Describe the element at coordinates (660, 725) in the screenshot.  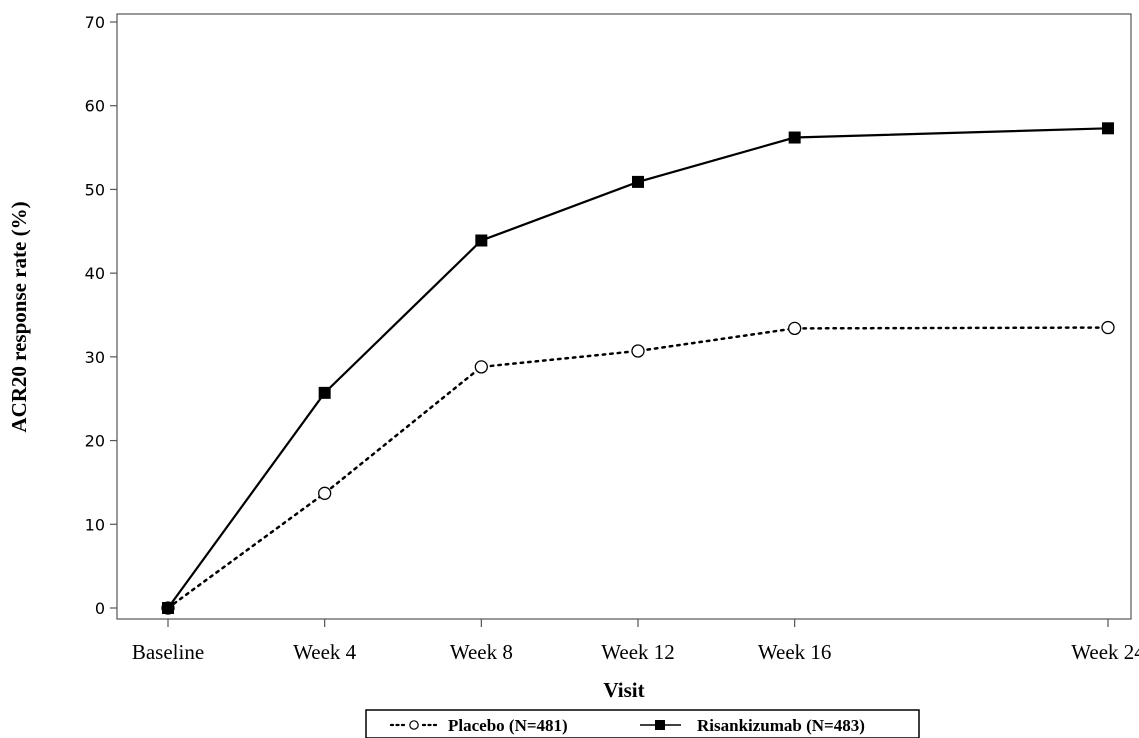
I see `legend-marker-risankizumab` at that location.